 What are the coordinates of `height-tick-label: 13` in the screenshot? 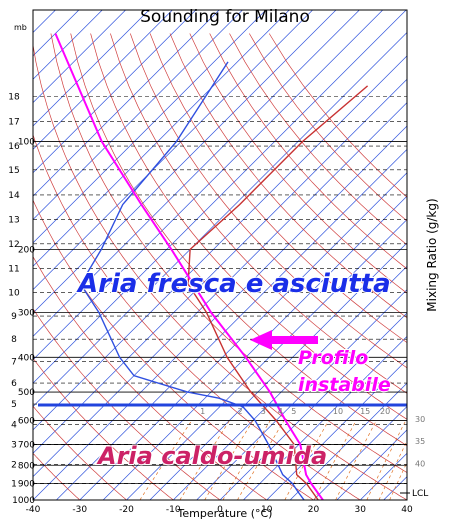 It's located at (13, 220).